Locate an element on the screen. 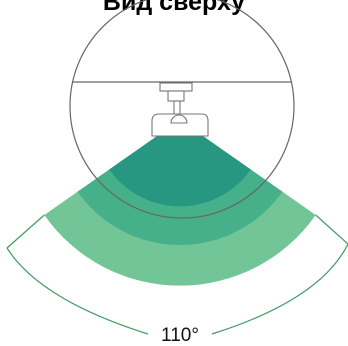 This screenshot has height=346, width=348. sensor-mount-icon is located at coordinates (180, 109).